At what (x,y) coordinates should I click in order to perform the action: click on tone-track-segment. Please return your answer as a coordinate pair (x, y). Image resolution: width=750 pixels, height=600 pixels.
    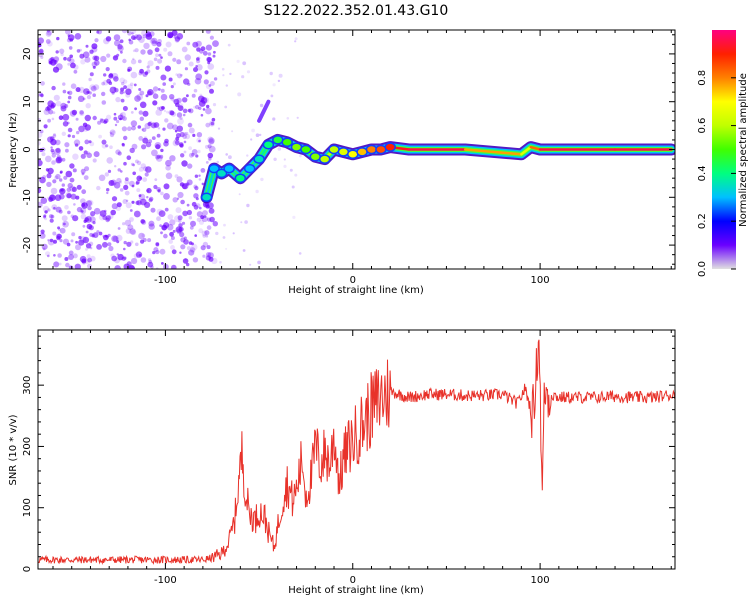
    Looking at the image, I should click on (493, 152).